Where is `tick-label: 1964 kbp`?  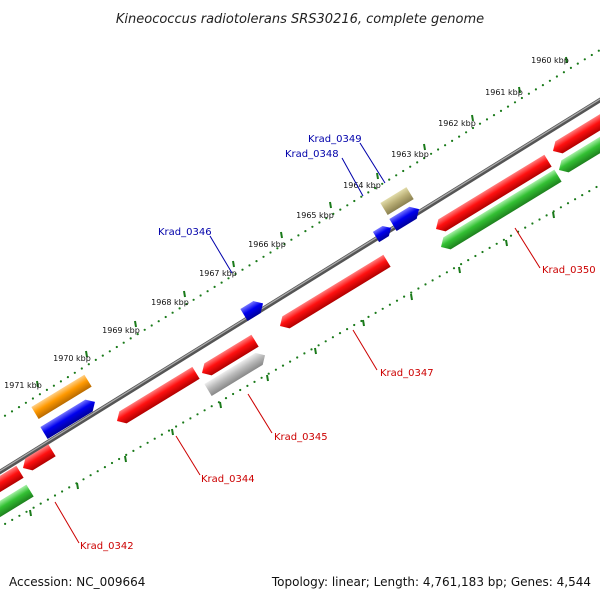 tick-label: 1964 kbp is located at coordinates (362, 185).